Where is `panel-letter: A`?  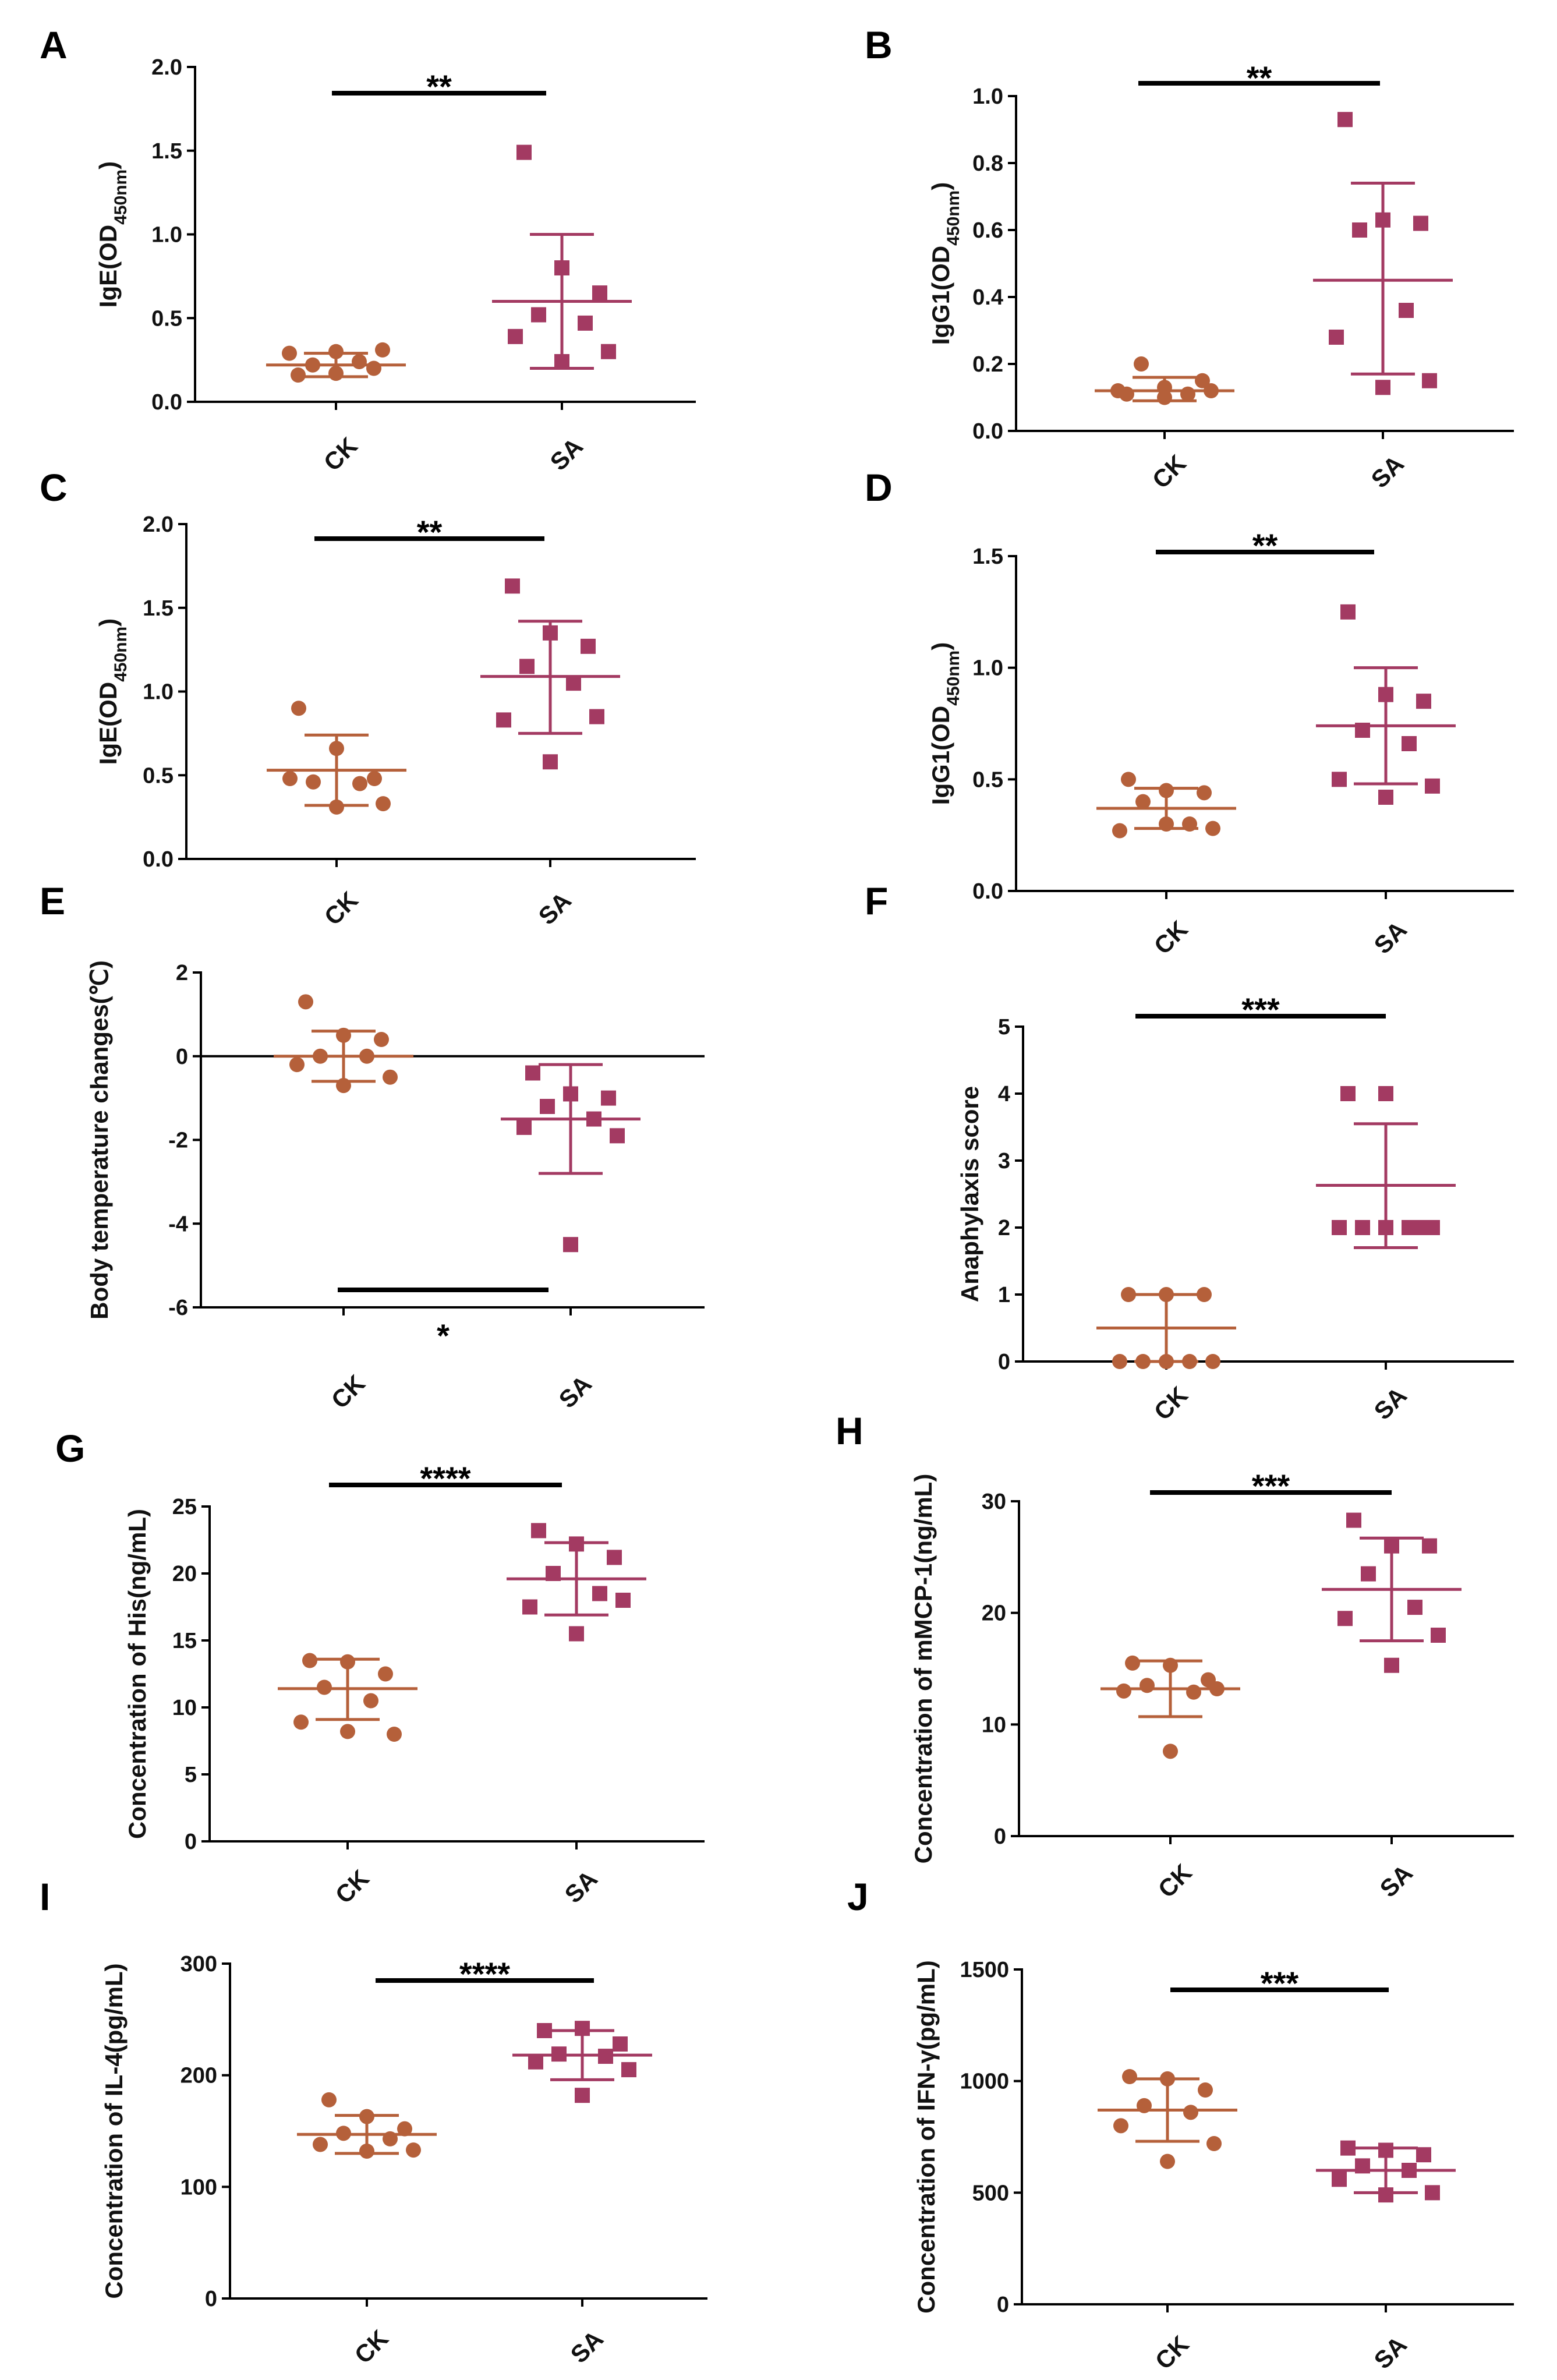
panel-letter: A is located at coordinates (54, 44).